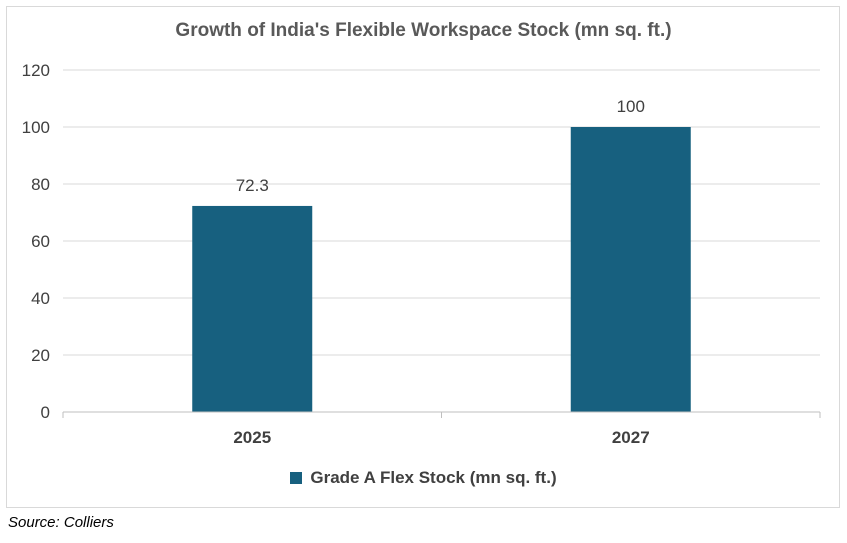 This screenshot has height=543, width=847. I want to click on legend-label: Grade A Flex Stock (mn sq. ft.), so click(433, 477).